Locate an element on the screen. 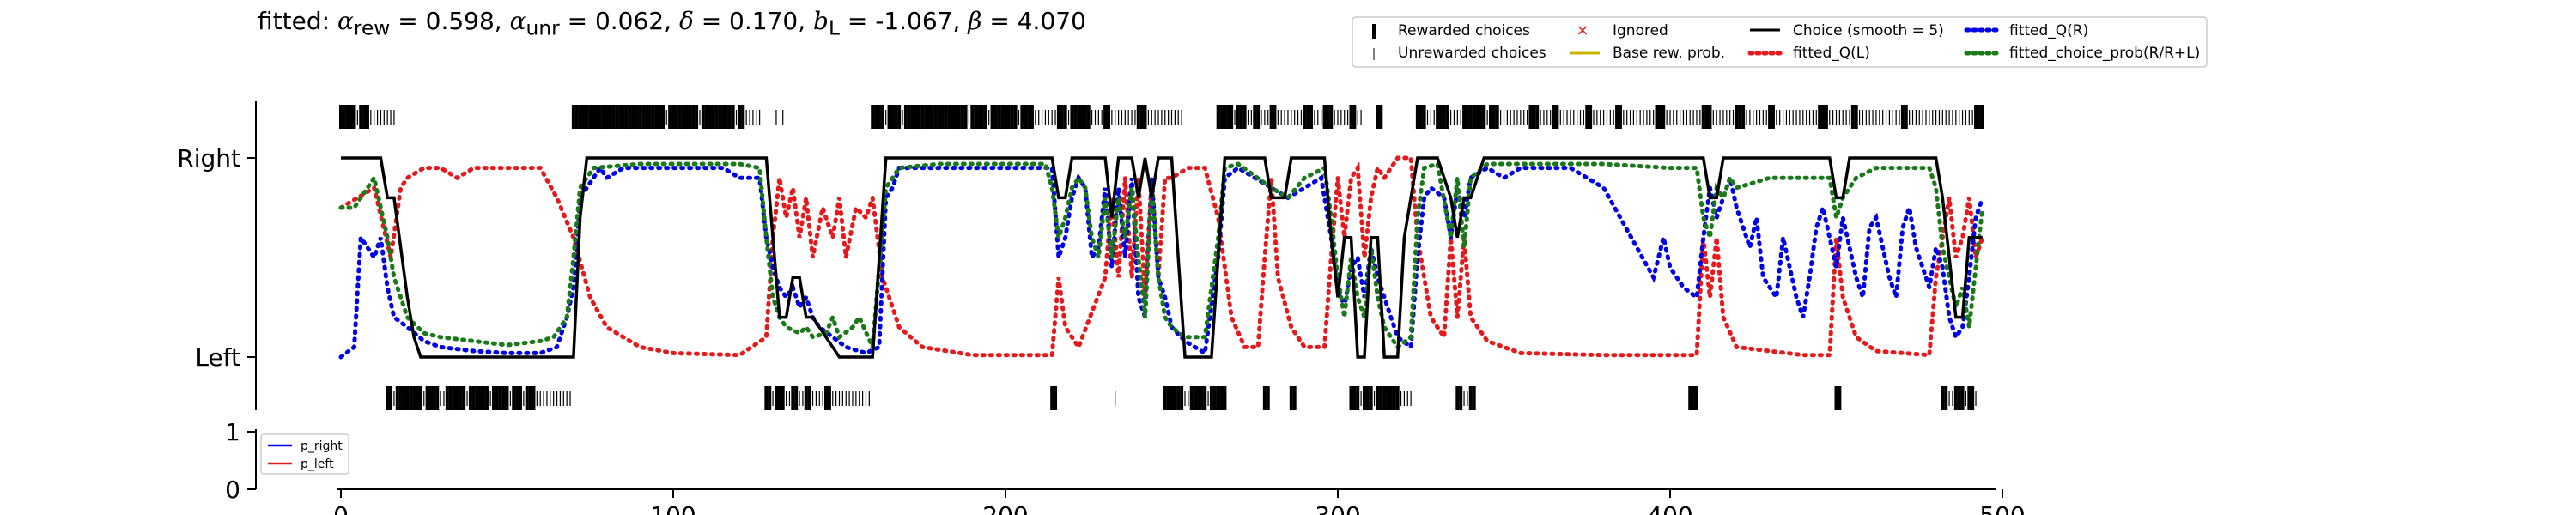 The image size is (2576, 515). left-choice-ticks is located at coordinates (1181, 398).